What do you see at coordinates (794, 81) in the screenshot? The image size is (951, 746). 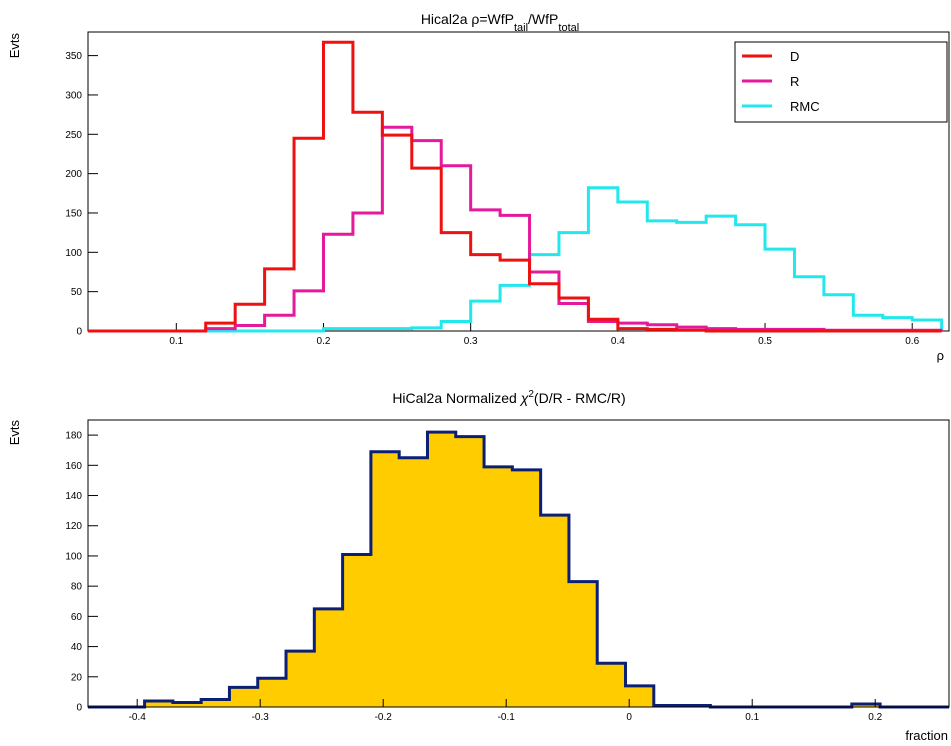 I see `legend-label-r: R` at bounding box center [794, 81].